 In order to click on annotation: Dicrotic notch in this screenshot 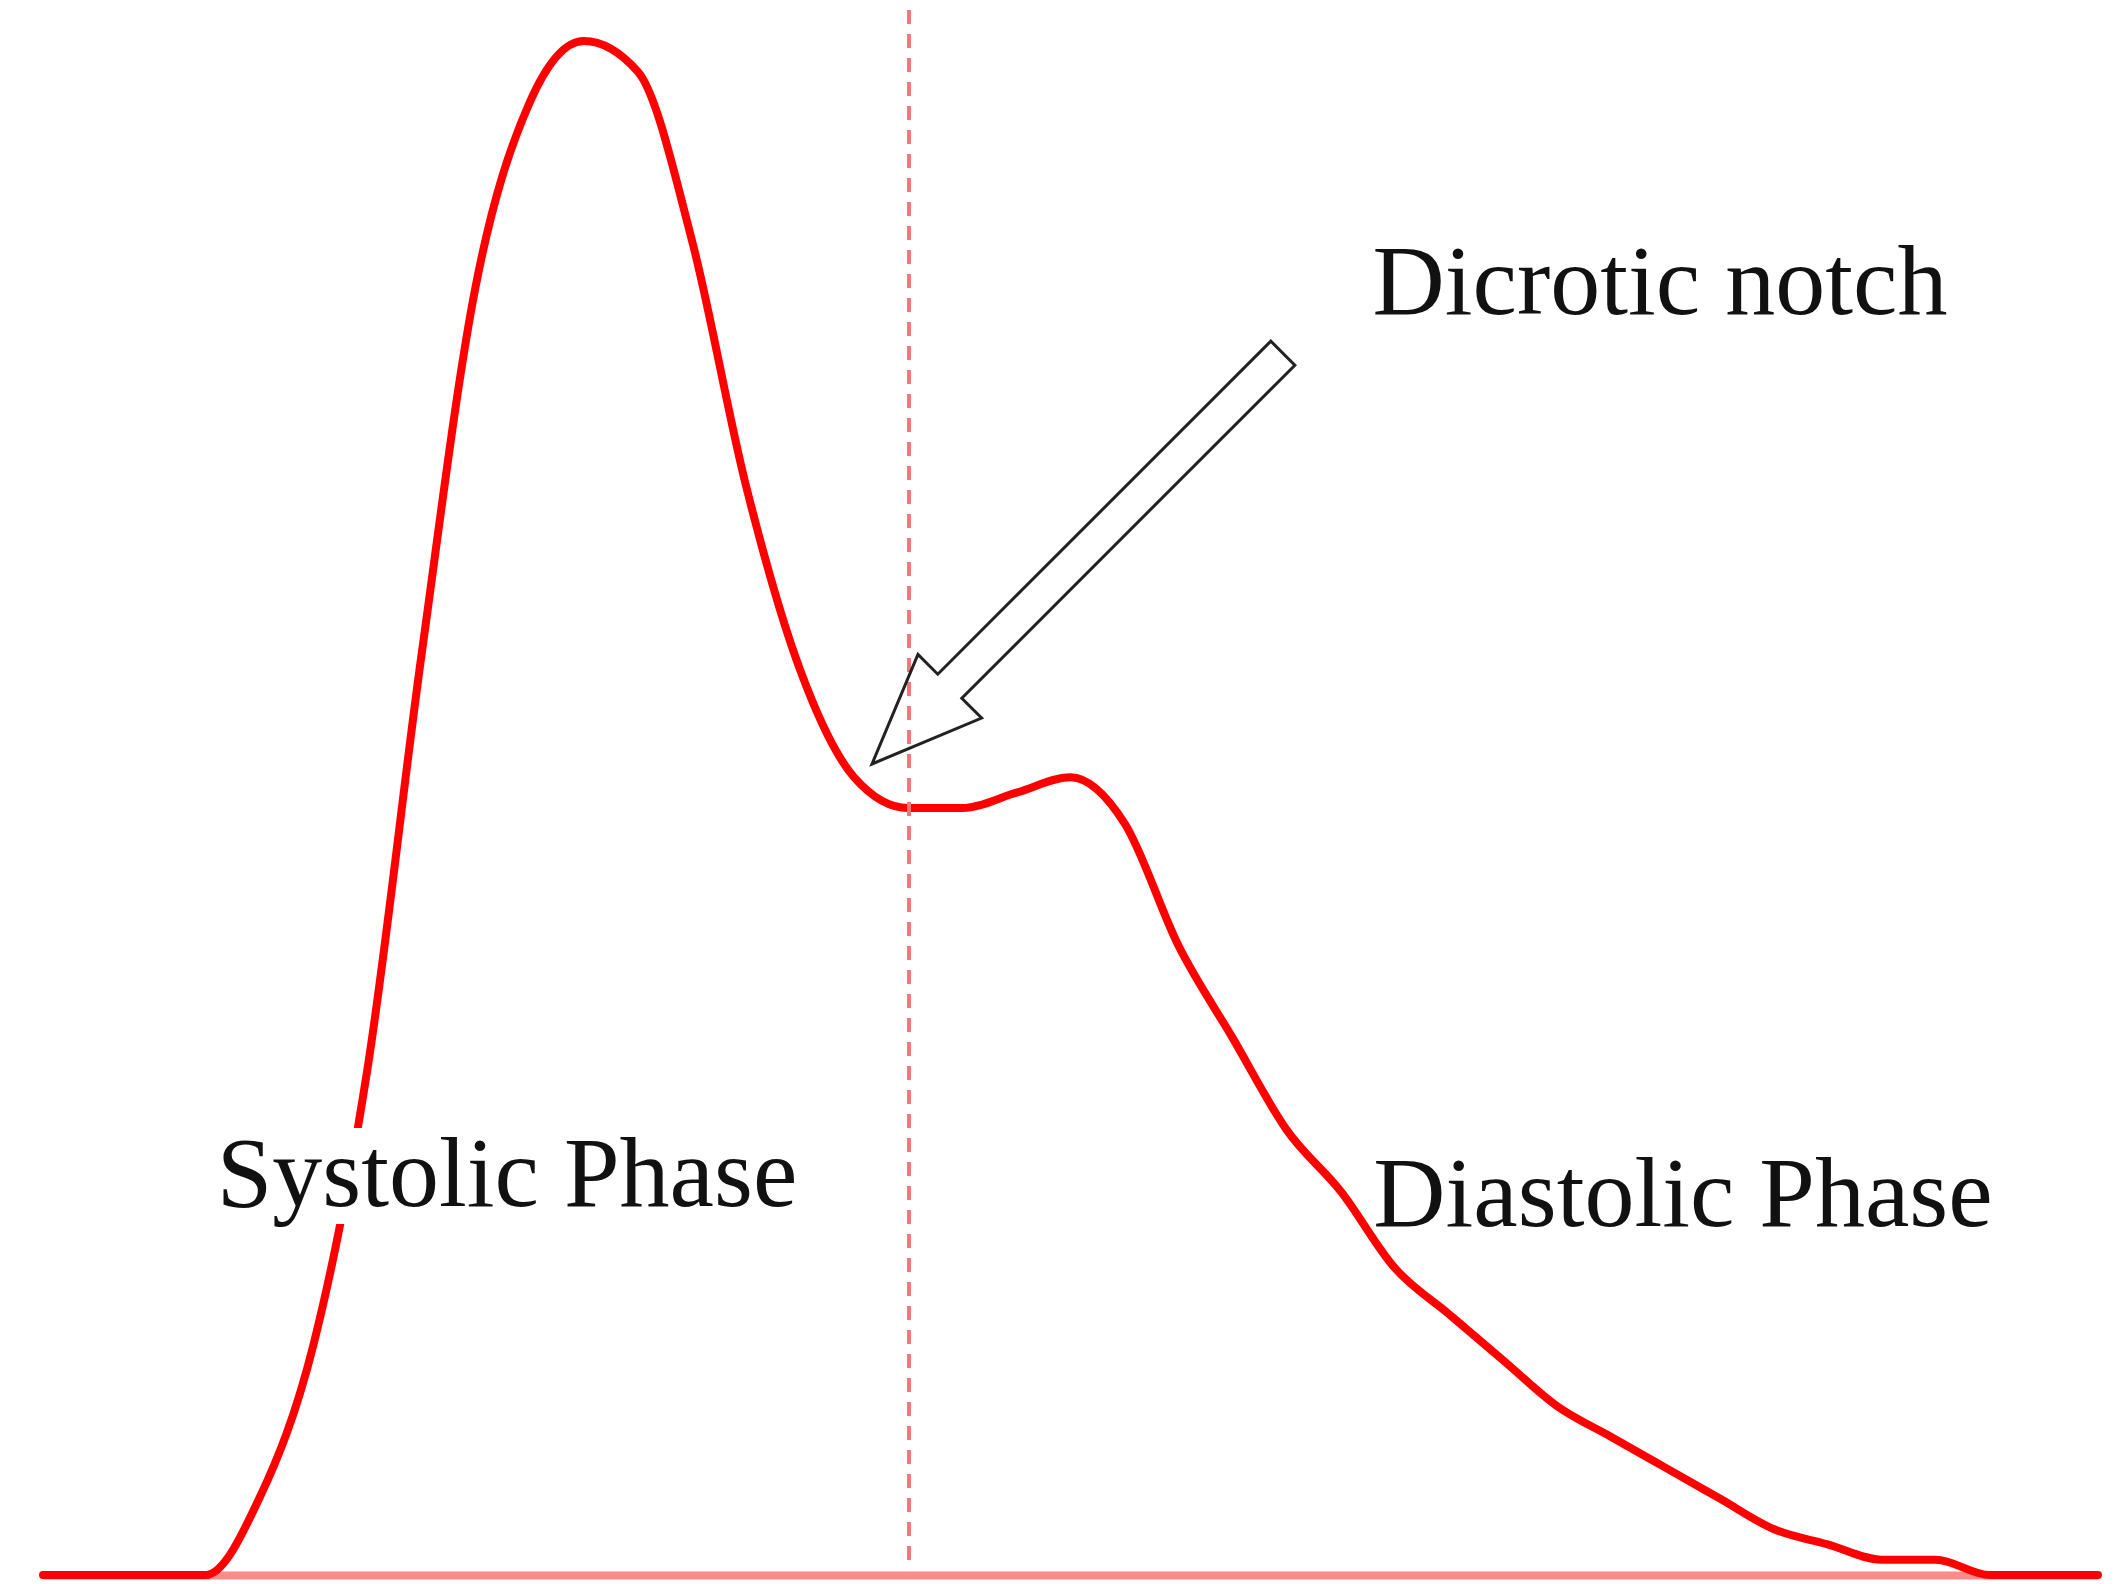, I will do `click(1660, 280)`.